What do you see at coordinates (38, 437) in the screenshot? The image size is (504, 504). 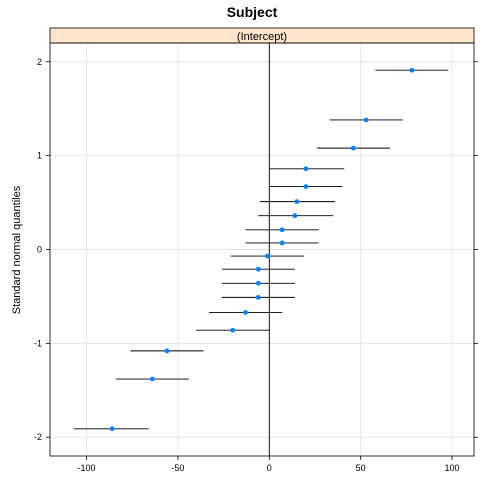 I see `y-tick-label-0: -2` at bounding box center [38, 437].